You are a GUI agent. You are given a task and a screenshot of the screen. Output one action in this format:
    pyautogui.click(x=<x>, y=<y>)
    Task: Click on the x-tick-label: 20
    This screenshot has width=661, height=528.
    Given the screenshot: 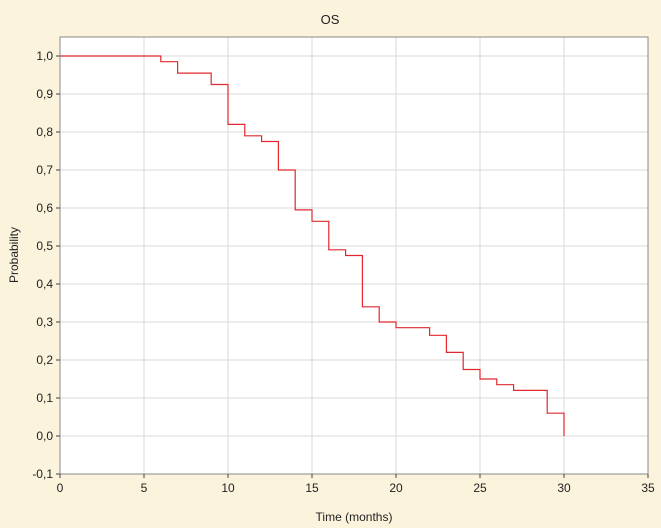 What is the action you would take?
    pyautogui.click(x=396, y=488)
    